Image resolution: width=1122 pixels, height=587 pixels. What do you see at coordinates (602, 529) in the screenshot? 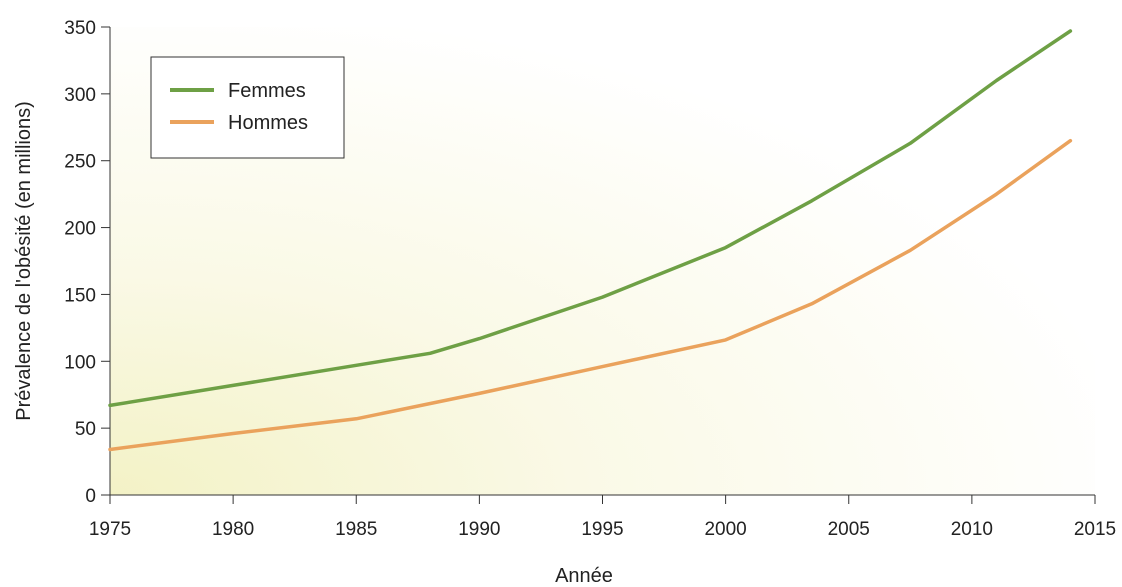
I see `x-tick-label: 1995` at bounding box center [602, 529].